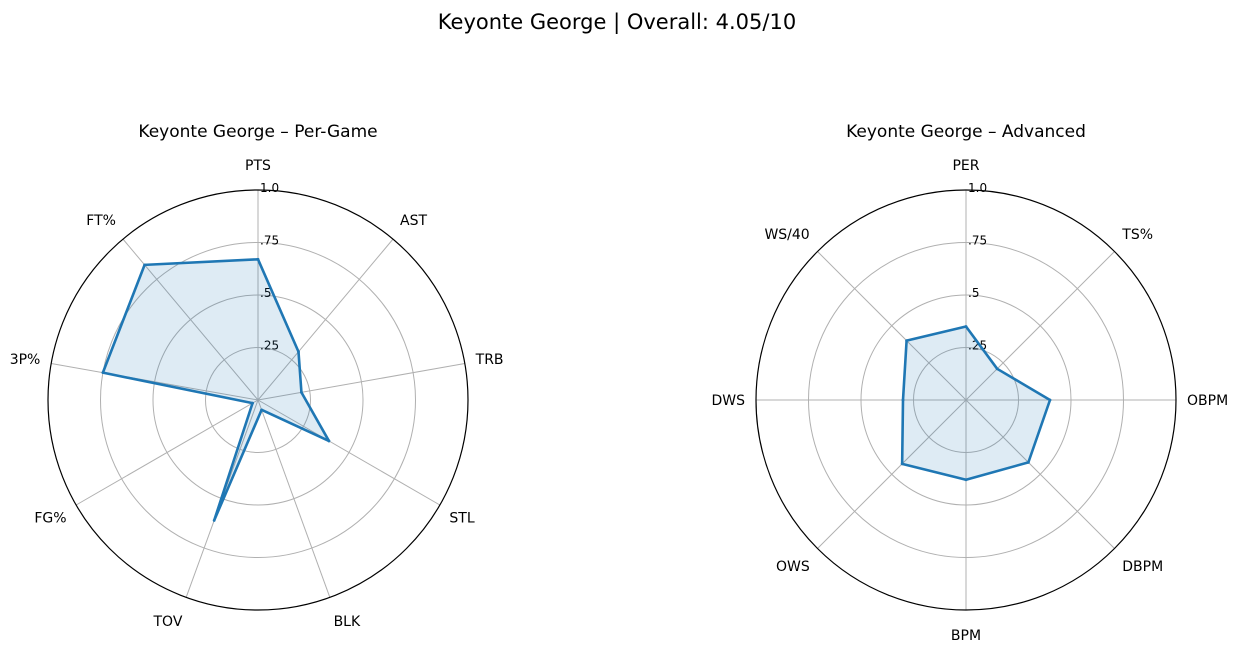 The width and height of the screenshot is (1234, 653). What do you see at coordinates (617, 22) in the screenshot?
I see `figure-title: Keyonte George | Overall: 4.05/10` at bounding box center [617, 22].